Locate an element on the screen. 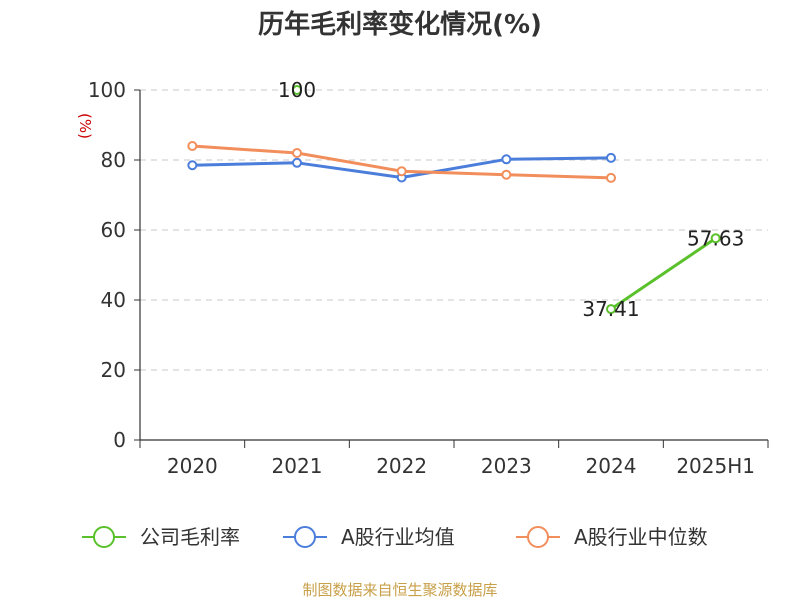 The image size is (800, 600). x-tick-label: 2024 is located at coordinates (611, 466).